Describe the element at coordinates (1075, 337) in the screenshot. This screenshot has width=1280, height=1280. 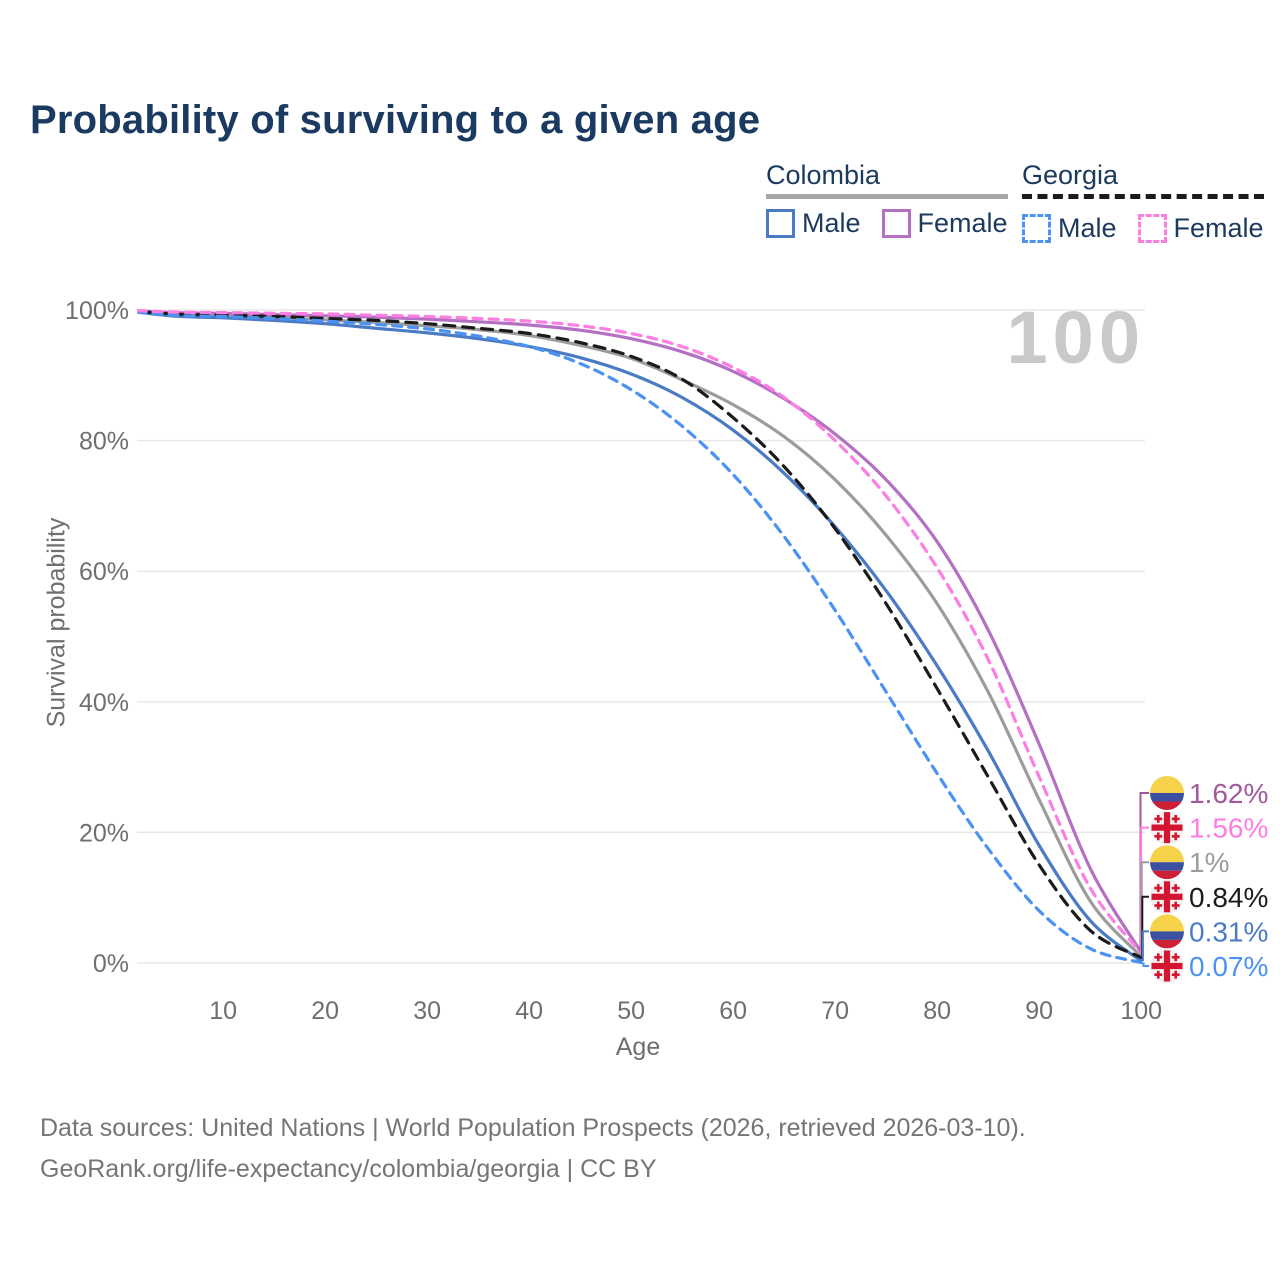
I see `hover-age-watermark: 100` at that location.